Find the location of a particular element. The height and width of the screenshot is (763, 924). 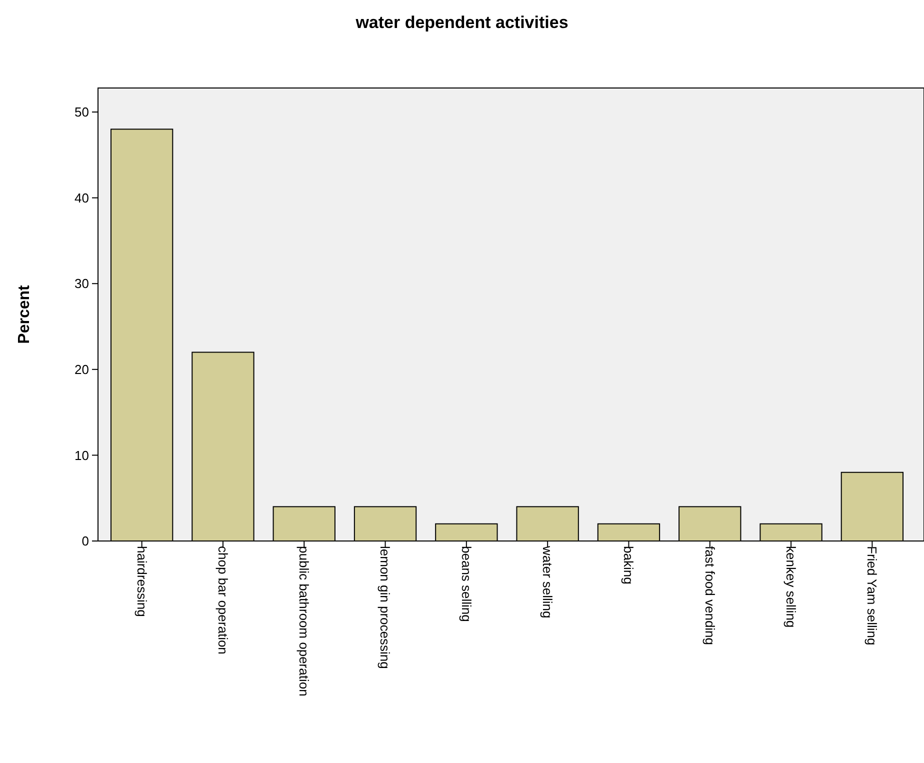

chart-title: water dependent activities is located at coordinates (461, 22).